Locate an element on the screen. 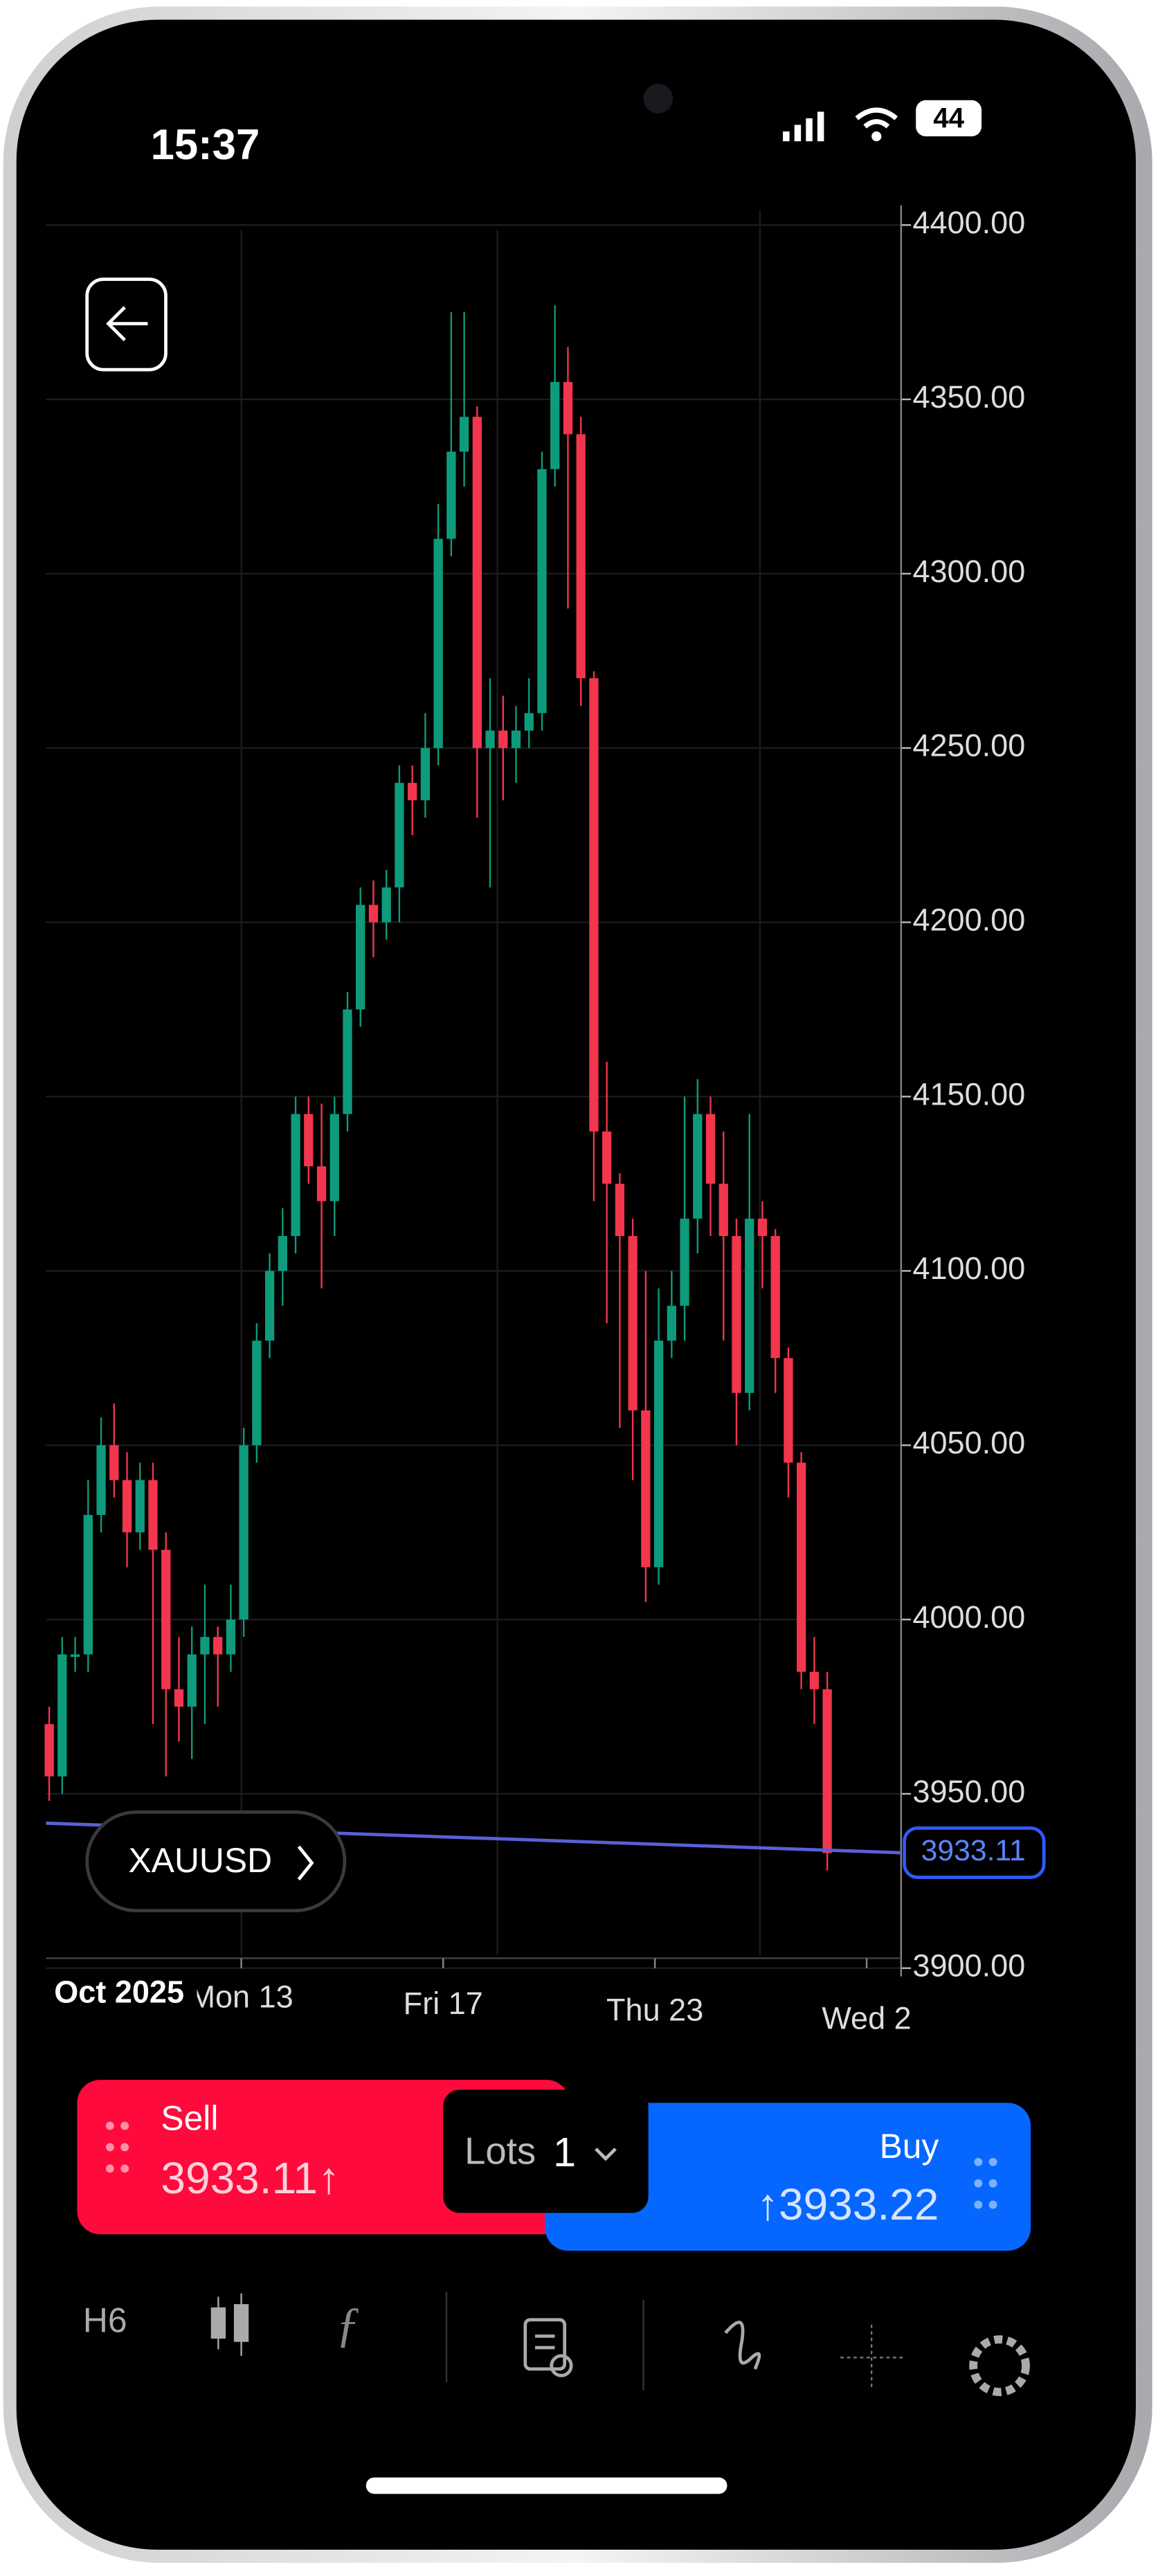 The image size is (1167, 2576). lots-box is located at coordinates (546, 2151).